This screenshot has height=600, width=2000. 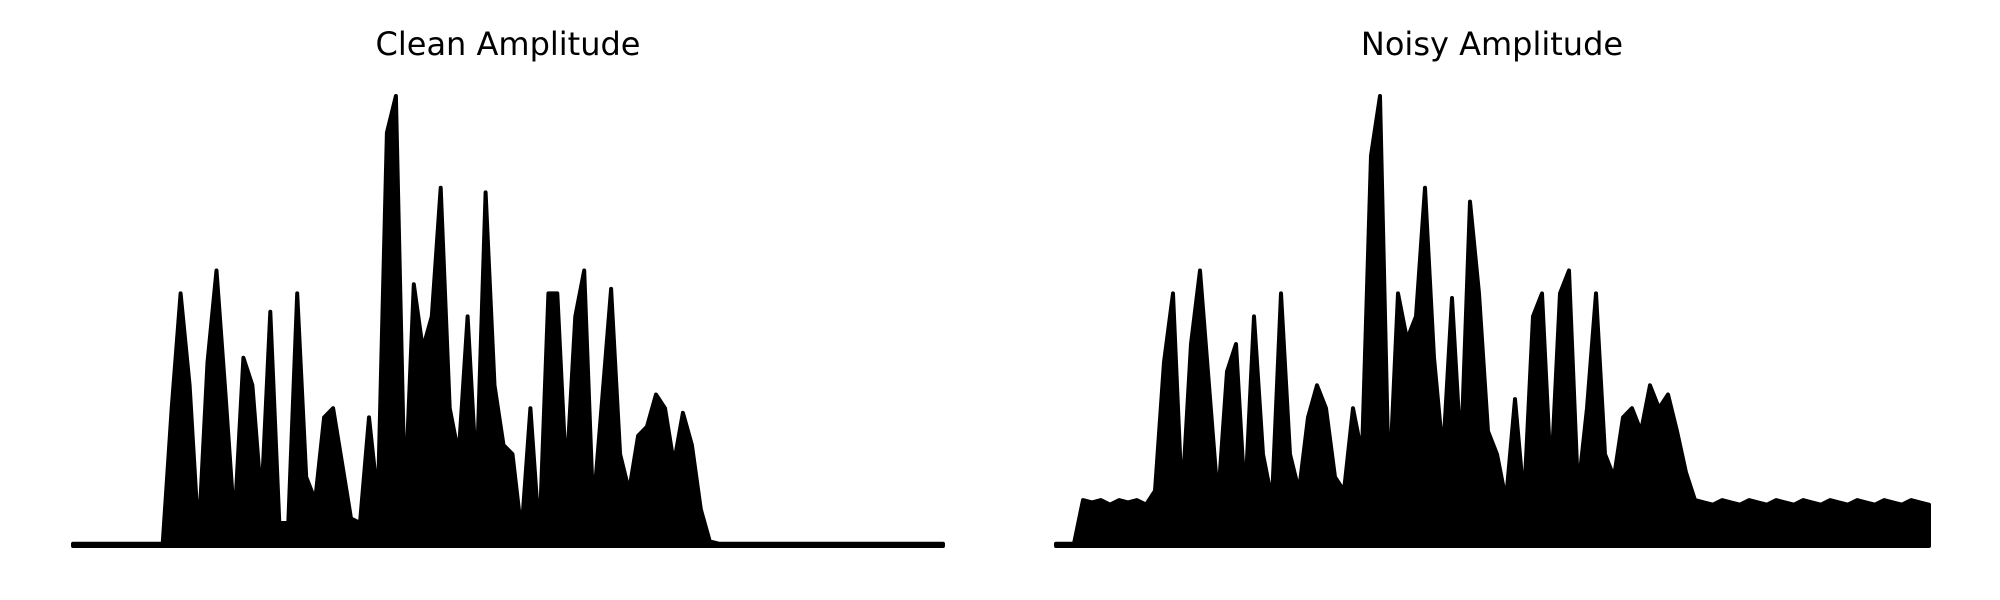 I want to click on chart-title: Clean Amplitude, so click(x=508, y=44).